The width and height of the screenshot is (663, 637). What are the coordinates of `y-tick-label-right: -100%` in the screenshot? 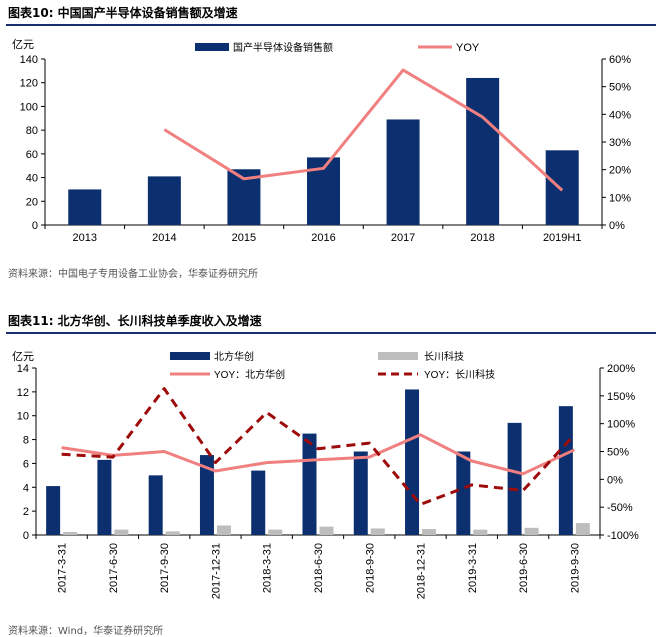 It's located at (623, 536).